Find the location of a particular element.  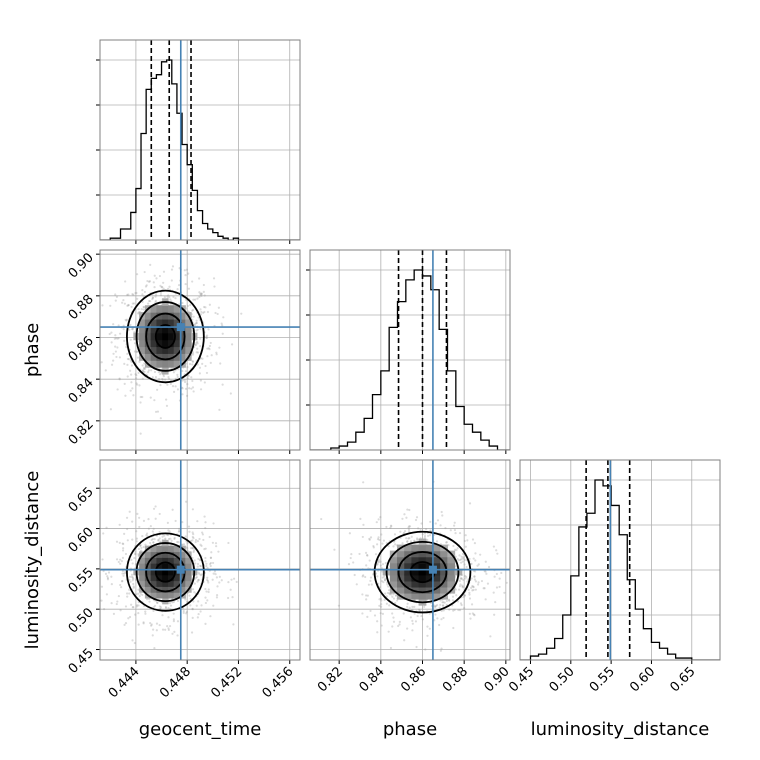

histogram-step is located at coordinates (620, 569).